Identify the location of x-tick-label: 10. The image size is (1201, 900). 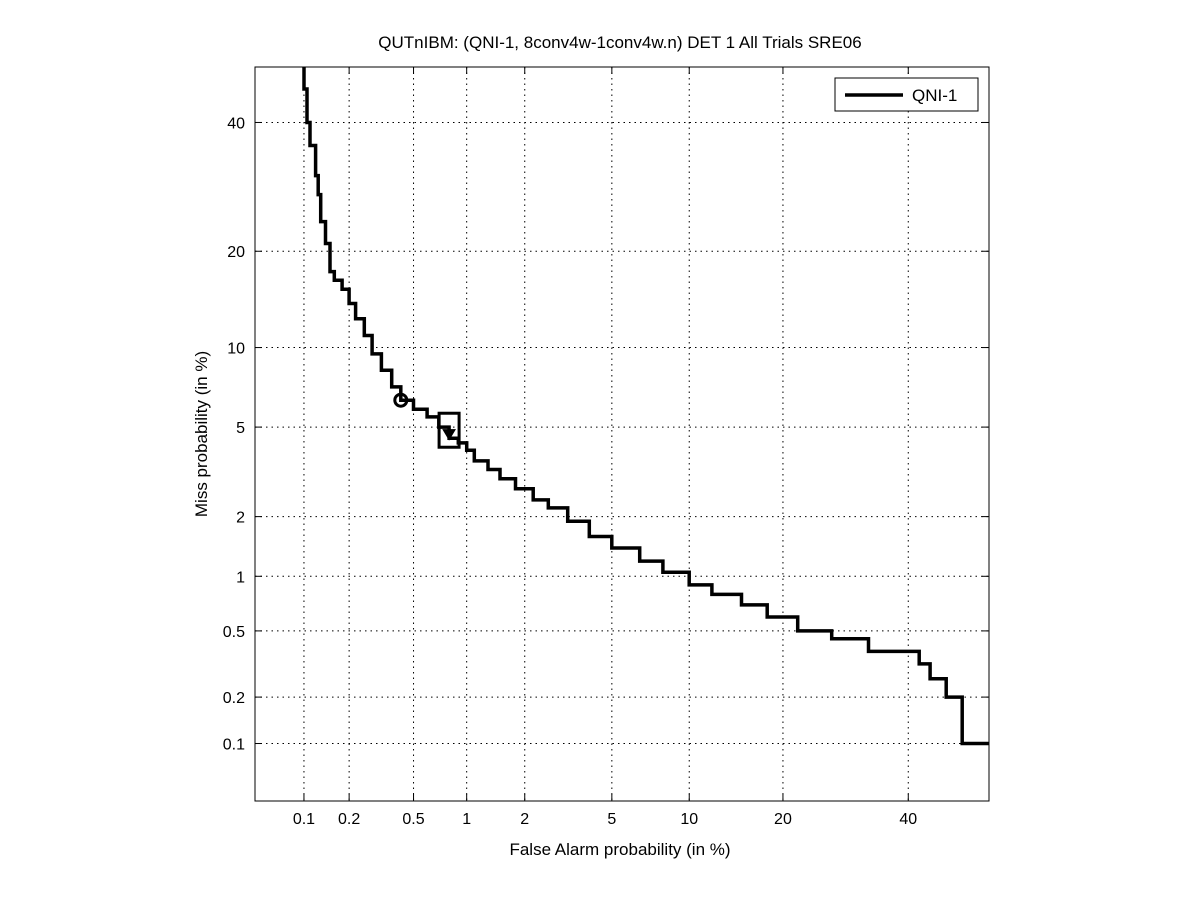
(689, 819).